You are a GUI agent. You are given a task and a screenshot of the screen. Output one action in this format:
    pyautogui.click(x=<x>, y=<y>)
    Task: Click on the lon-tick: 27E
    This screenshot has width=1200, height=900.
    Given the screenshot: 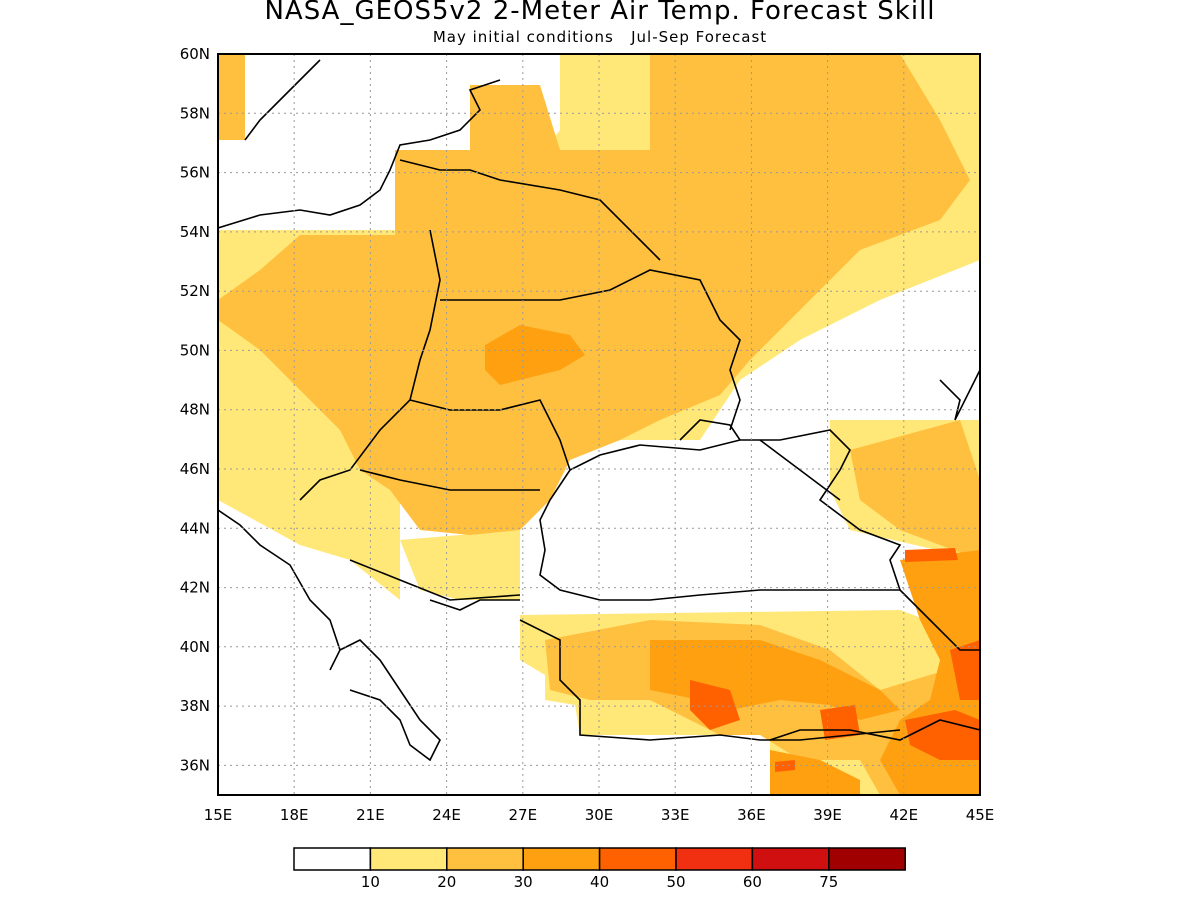 What is the action you would take?
    pyautogui.click(x=523, y=815)
    